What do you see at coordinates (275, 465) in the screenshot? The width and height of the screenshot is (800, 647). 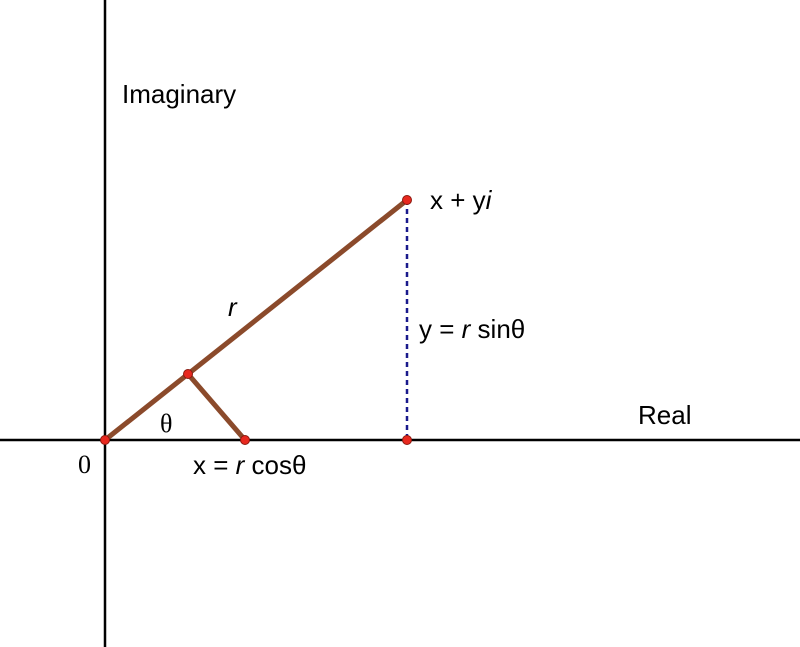 I see `x-component-label-cos: cosθ` at bounding box center [275, 465].